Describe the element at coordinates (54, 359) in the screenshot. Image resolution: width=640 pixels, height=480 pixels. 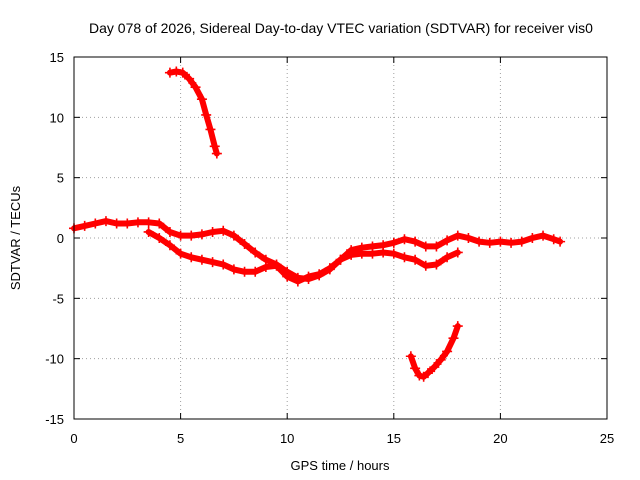
I see `y-tick-label: -10` at that location.